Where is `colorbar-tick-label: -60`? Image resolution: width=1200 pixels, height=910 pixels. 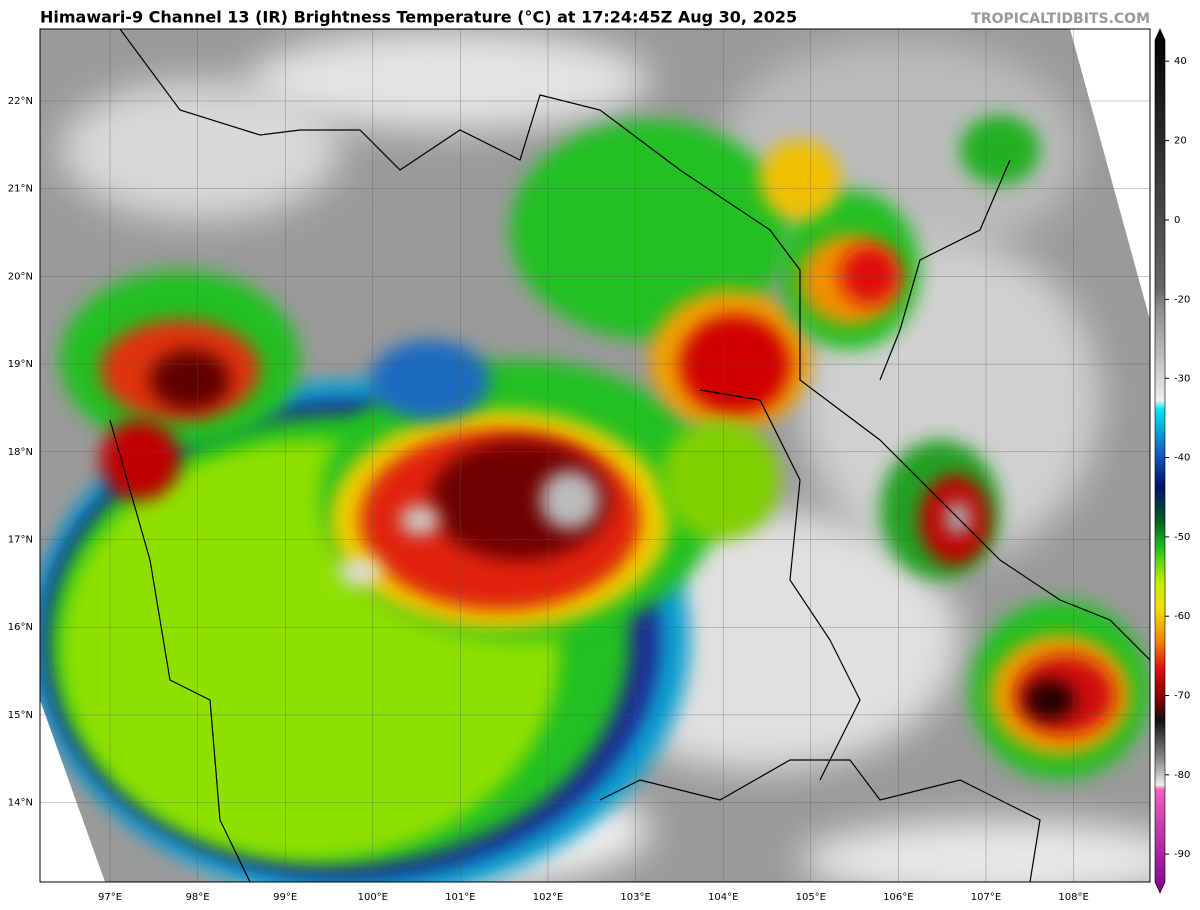
colorbar-tick-label: -60 is located at coordinates (1182, 616).